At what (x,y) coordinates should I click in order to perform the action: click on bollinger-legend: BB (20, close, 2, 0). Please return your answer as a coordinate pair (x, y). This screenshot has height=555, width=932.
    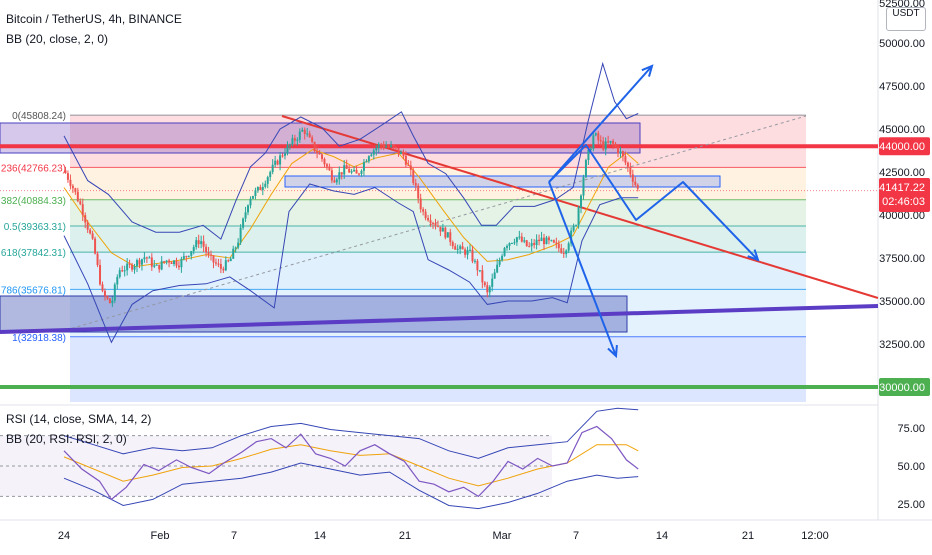
    Looking at the image, I should click on (57, 39).